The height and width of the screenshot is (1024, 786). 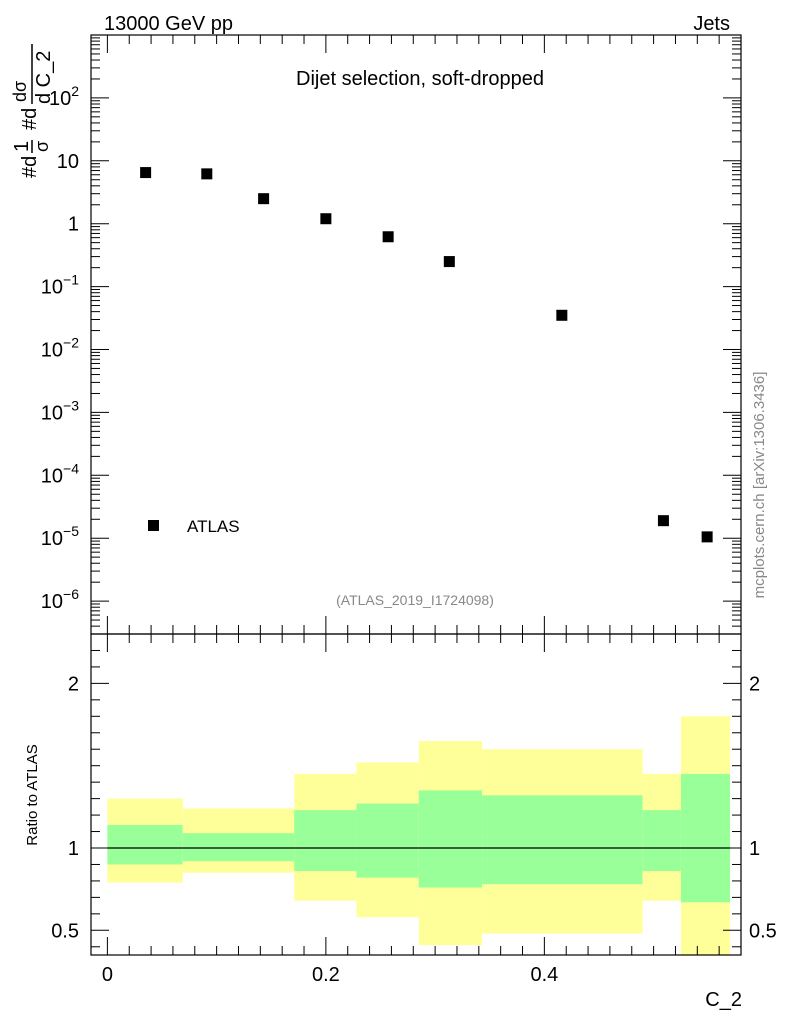 I want to click on main-tick-label: 10⁻³, so click(x=60, y=410).